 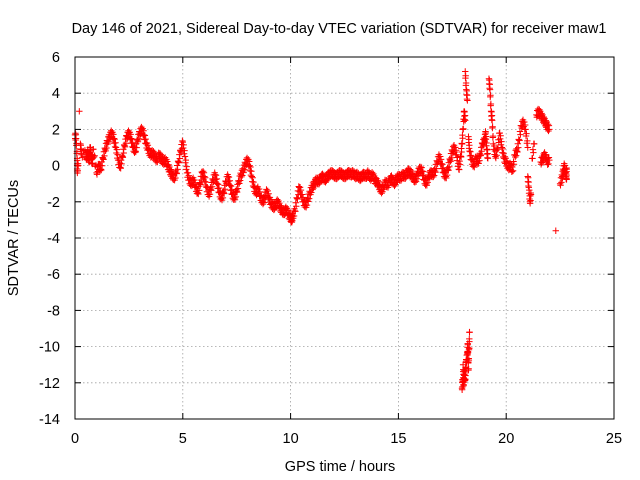 I want to click on y-tick-label: -2, so click(x=53, y=203).